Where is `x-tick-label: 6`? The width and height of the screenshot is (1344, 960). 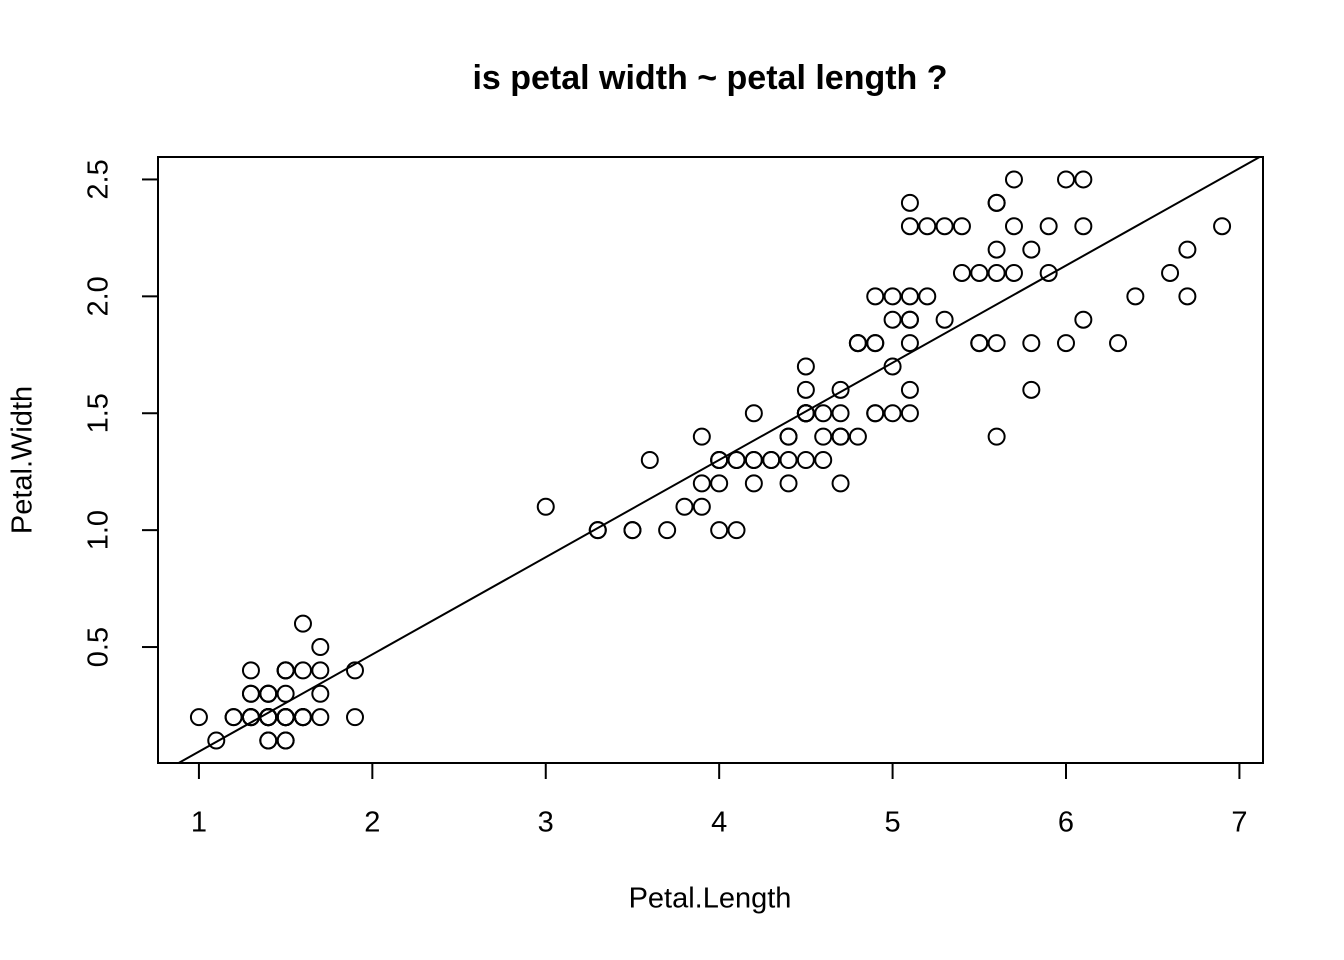 x-tick-label: 6 is located at coordinates (1066, 823).